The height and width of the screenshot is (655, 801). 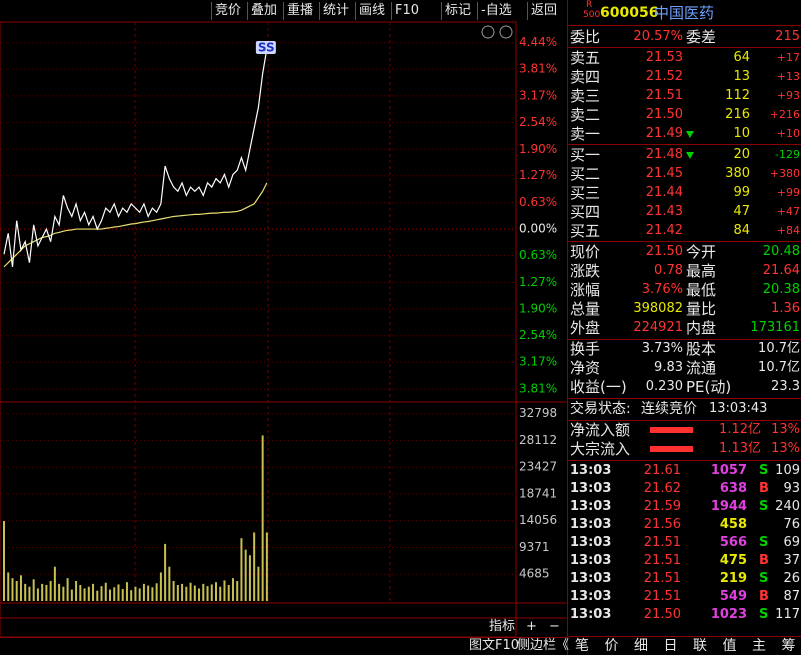 I want to click on toolbar-button: 标记, so click(x=458, y=10).